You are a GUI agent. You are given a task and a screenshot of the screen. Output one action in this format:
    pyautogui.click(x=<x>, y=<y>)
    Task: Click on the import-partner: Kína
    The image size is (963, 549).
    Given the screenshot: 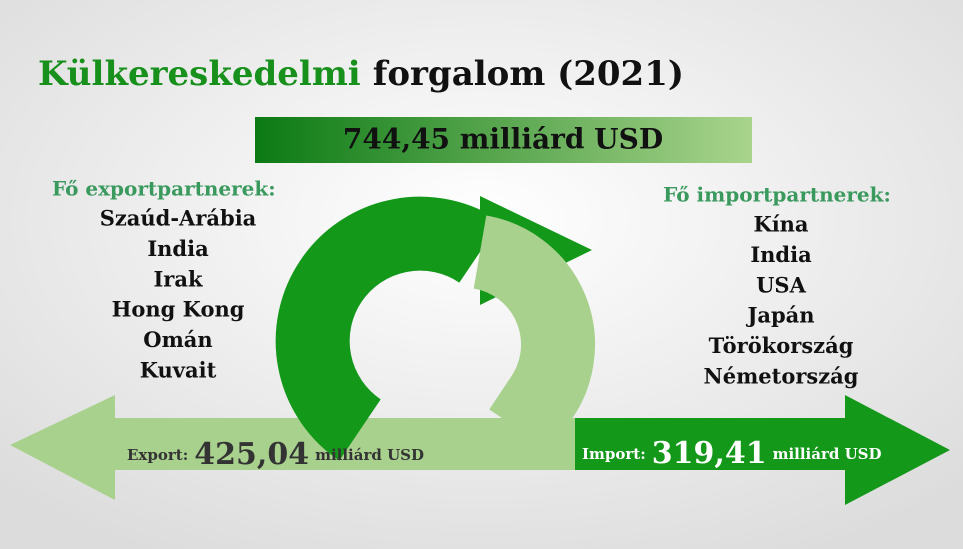 What is the action you would take?
    pyautogui.click(x=780, y=224)
    